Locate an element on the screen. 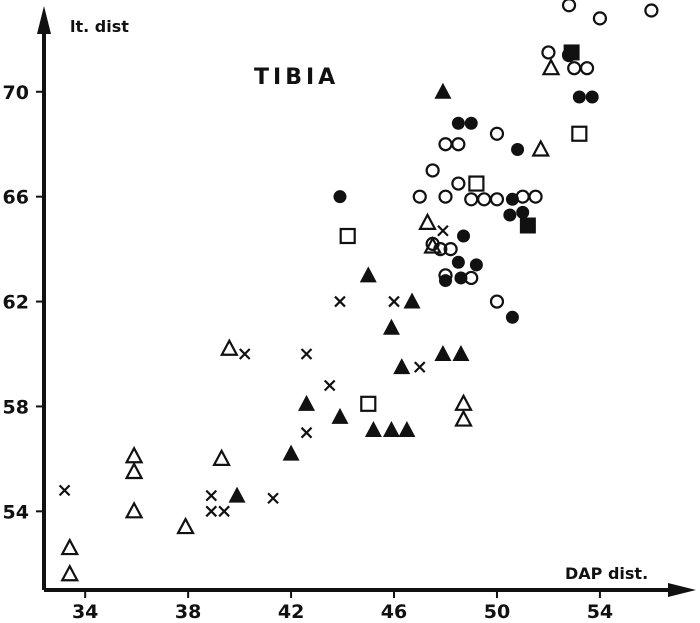 The image size is (700, 623). x-axis-label: DAP dist. is located at coordinates (606, 573).